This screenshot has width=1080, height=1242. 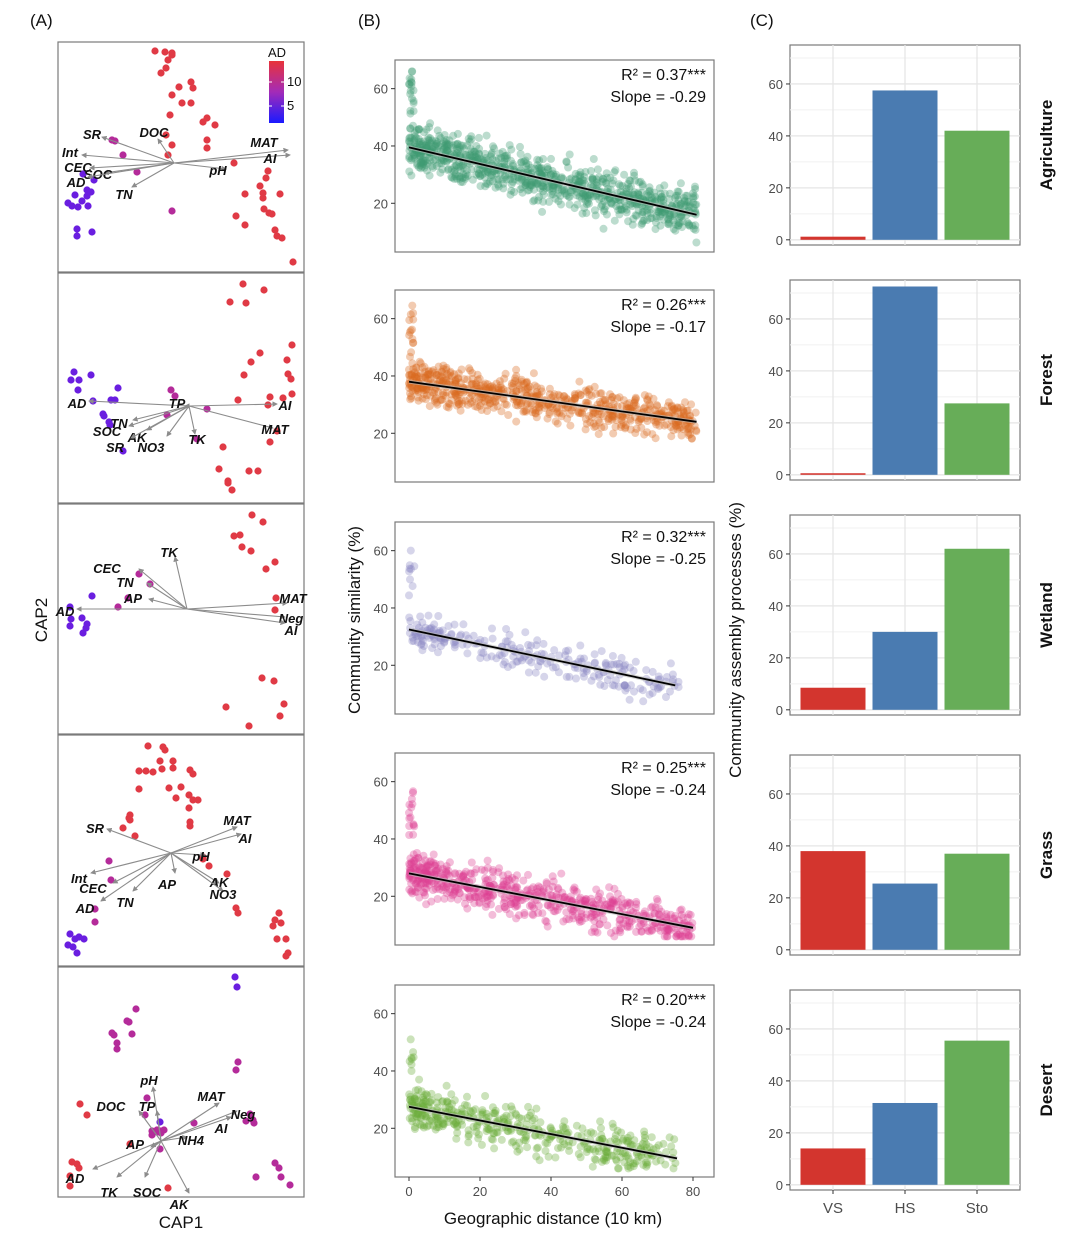 What do you see at coordinates (147, 1106) in the screenshot?
I see `env-vector-label: TP` at bounding box center [147, 1106].